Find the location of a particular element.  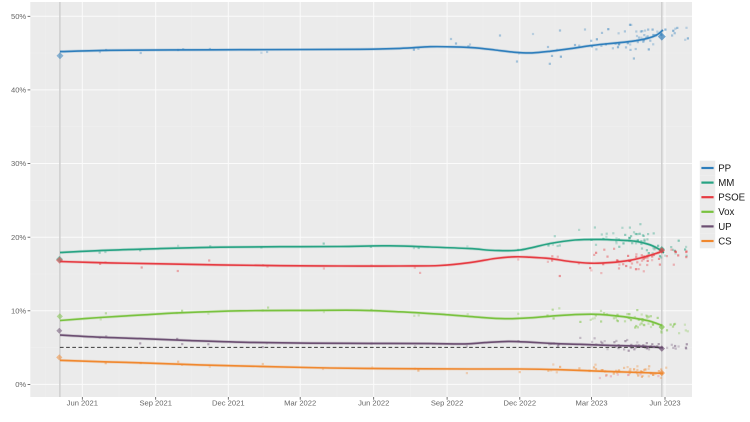

svg-text: PP is located at coordinates (724, 168).